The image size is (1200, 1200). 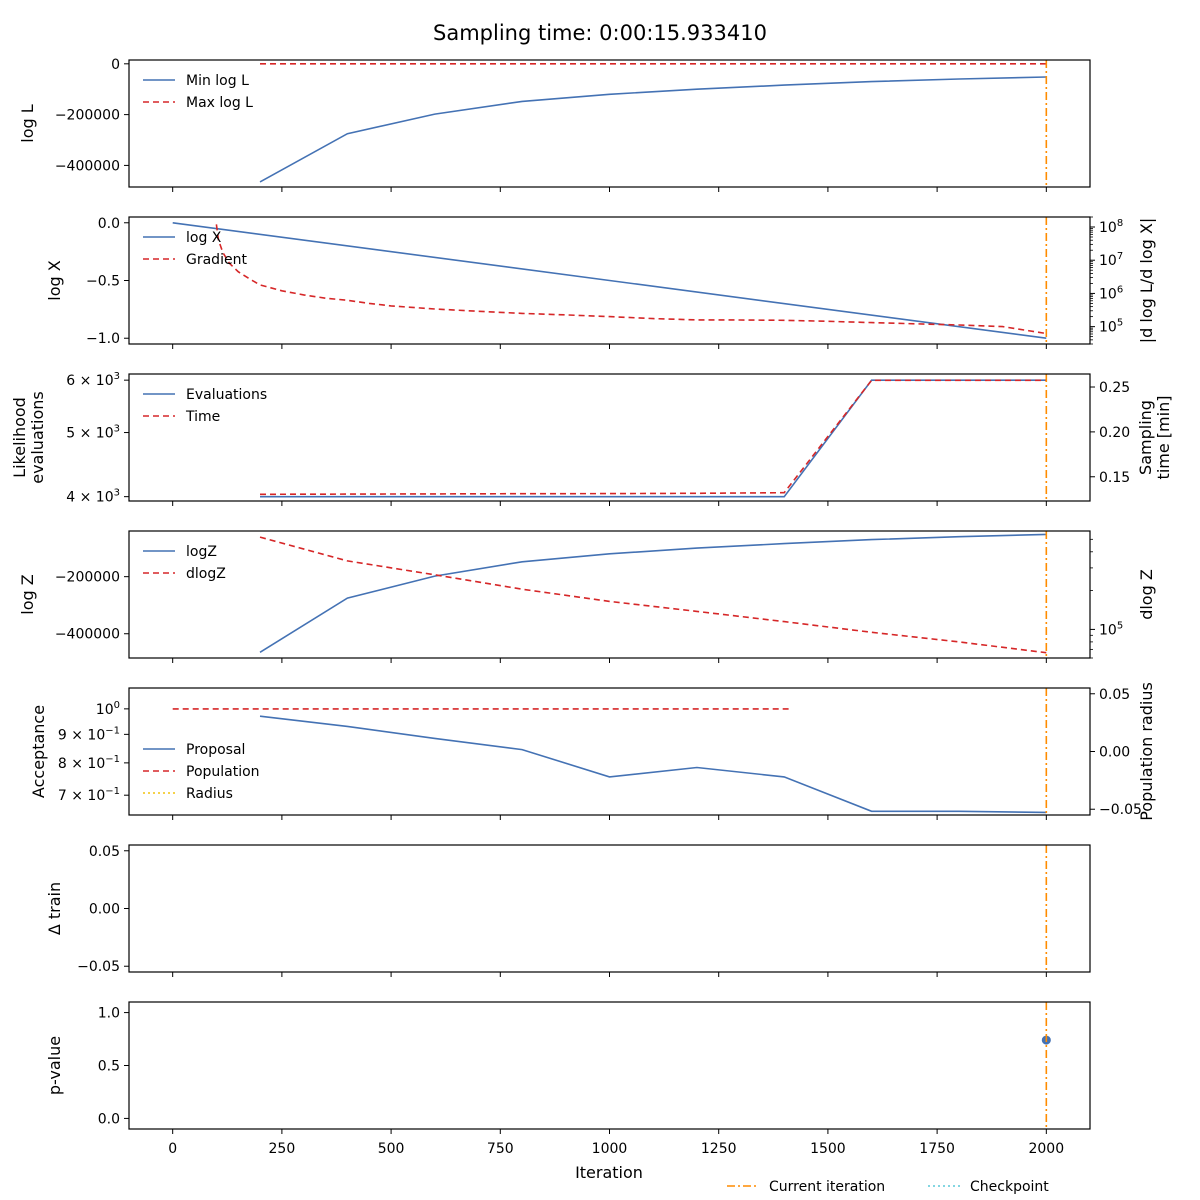 I want to click on y-axis-label-line: log X, so click(x=54, y=280).